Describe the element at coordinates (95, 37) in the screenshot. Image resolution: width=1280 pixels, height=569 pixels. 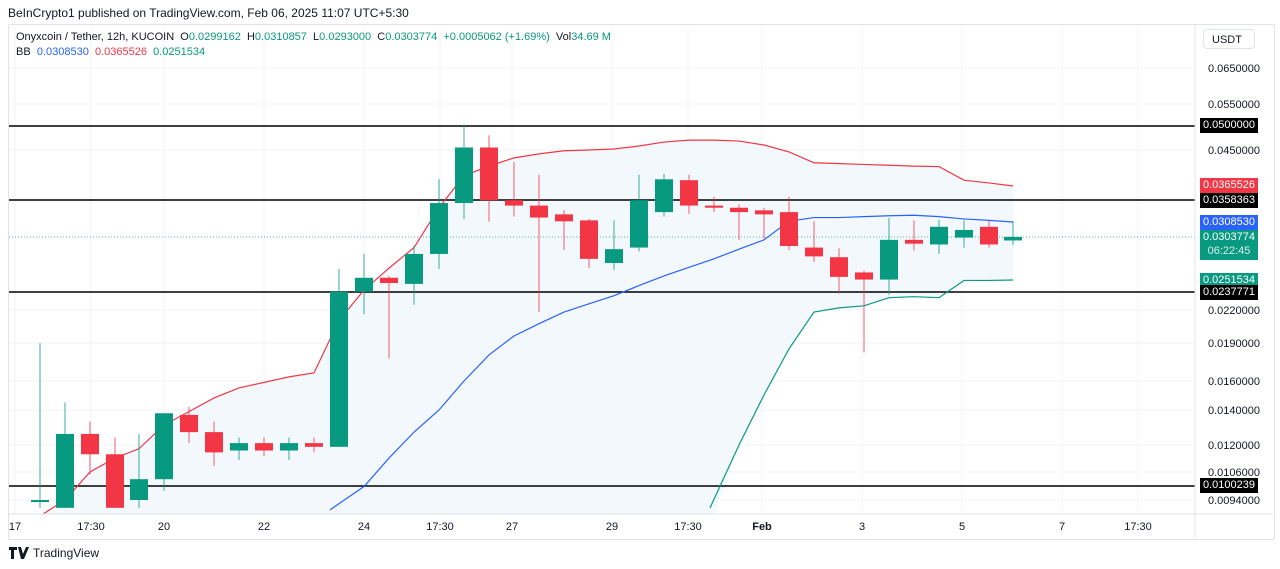
I see `symbol-name: Onyxcoin / Tether, 12h, KUCOIN` at that location.